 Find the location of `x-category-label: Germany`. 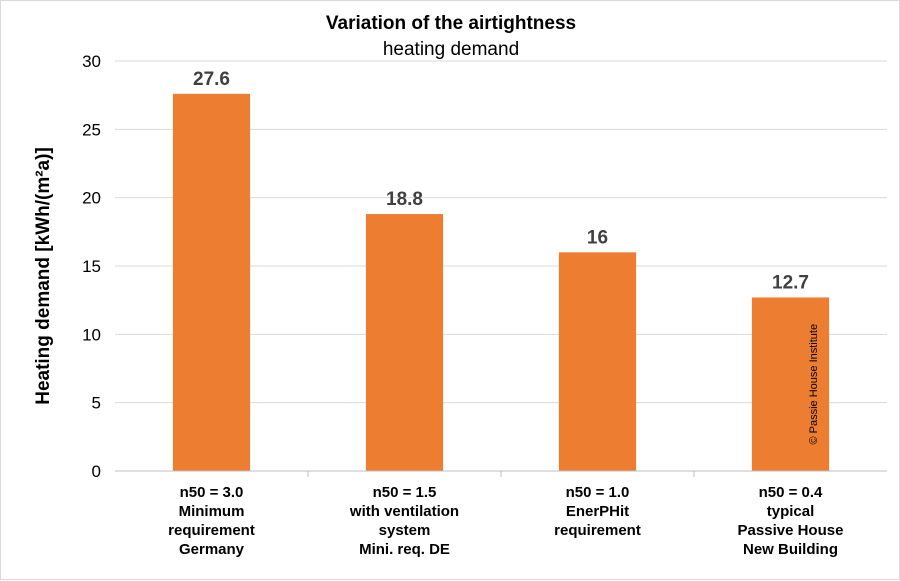

x-category-label: Germany is located at coordinates (212, 549).